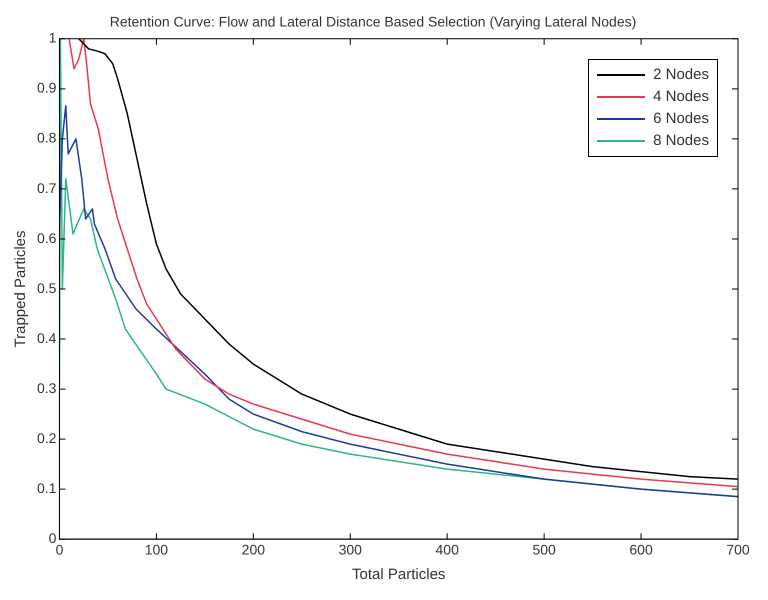 Image resolution: width=768 pixels, height=600 pixels. What do you see at coordinates (52, 538) in the screenshot?
I see `y-tick-label: 0` at bounding box center [52, 538].